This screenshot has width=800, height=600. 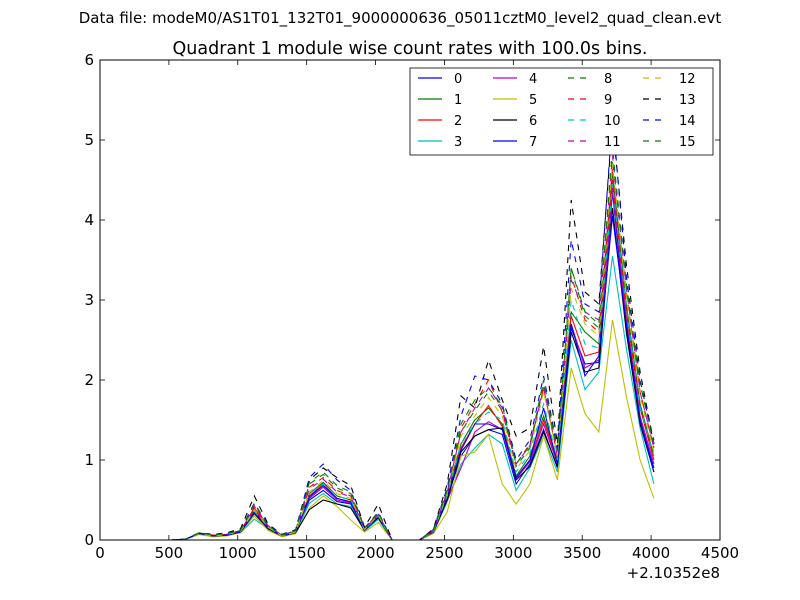 I want to click on x-tick-label: 500, so click(x=169, y=553).